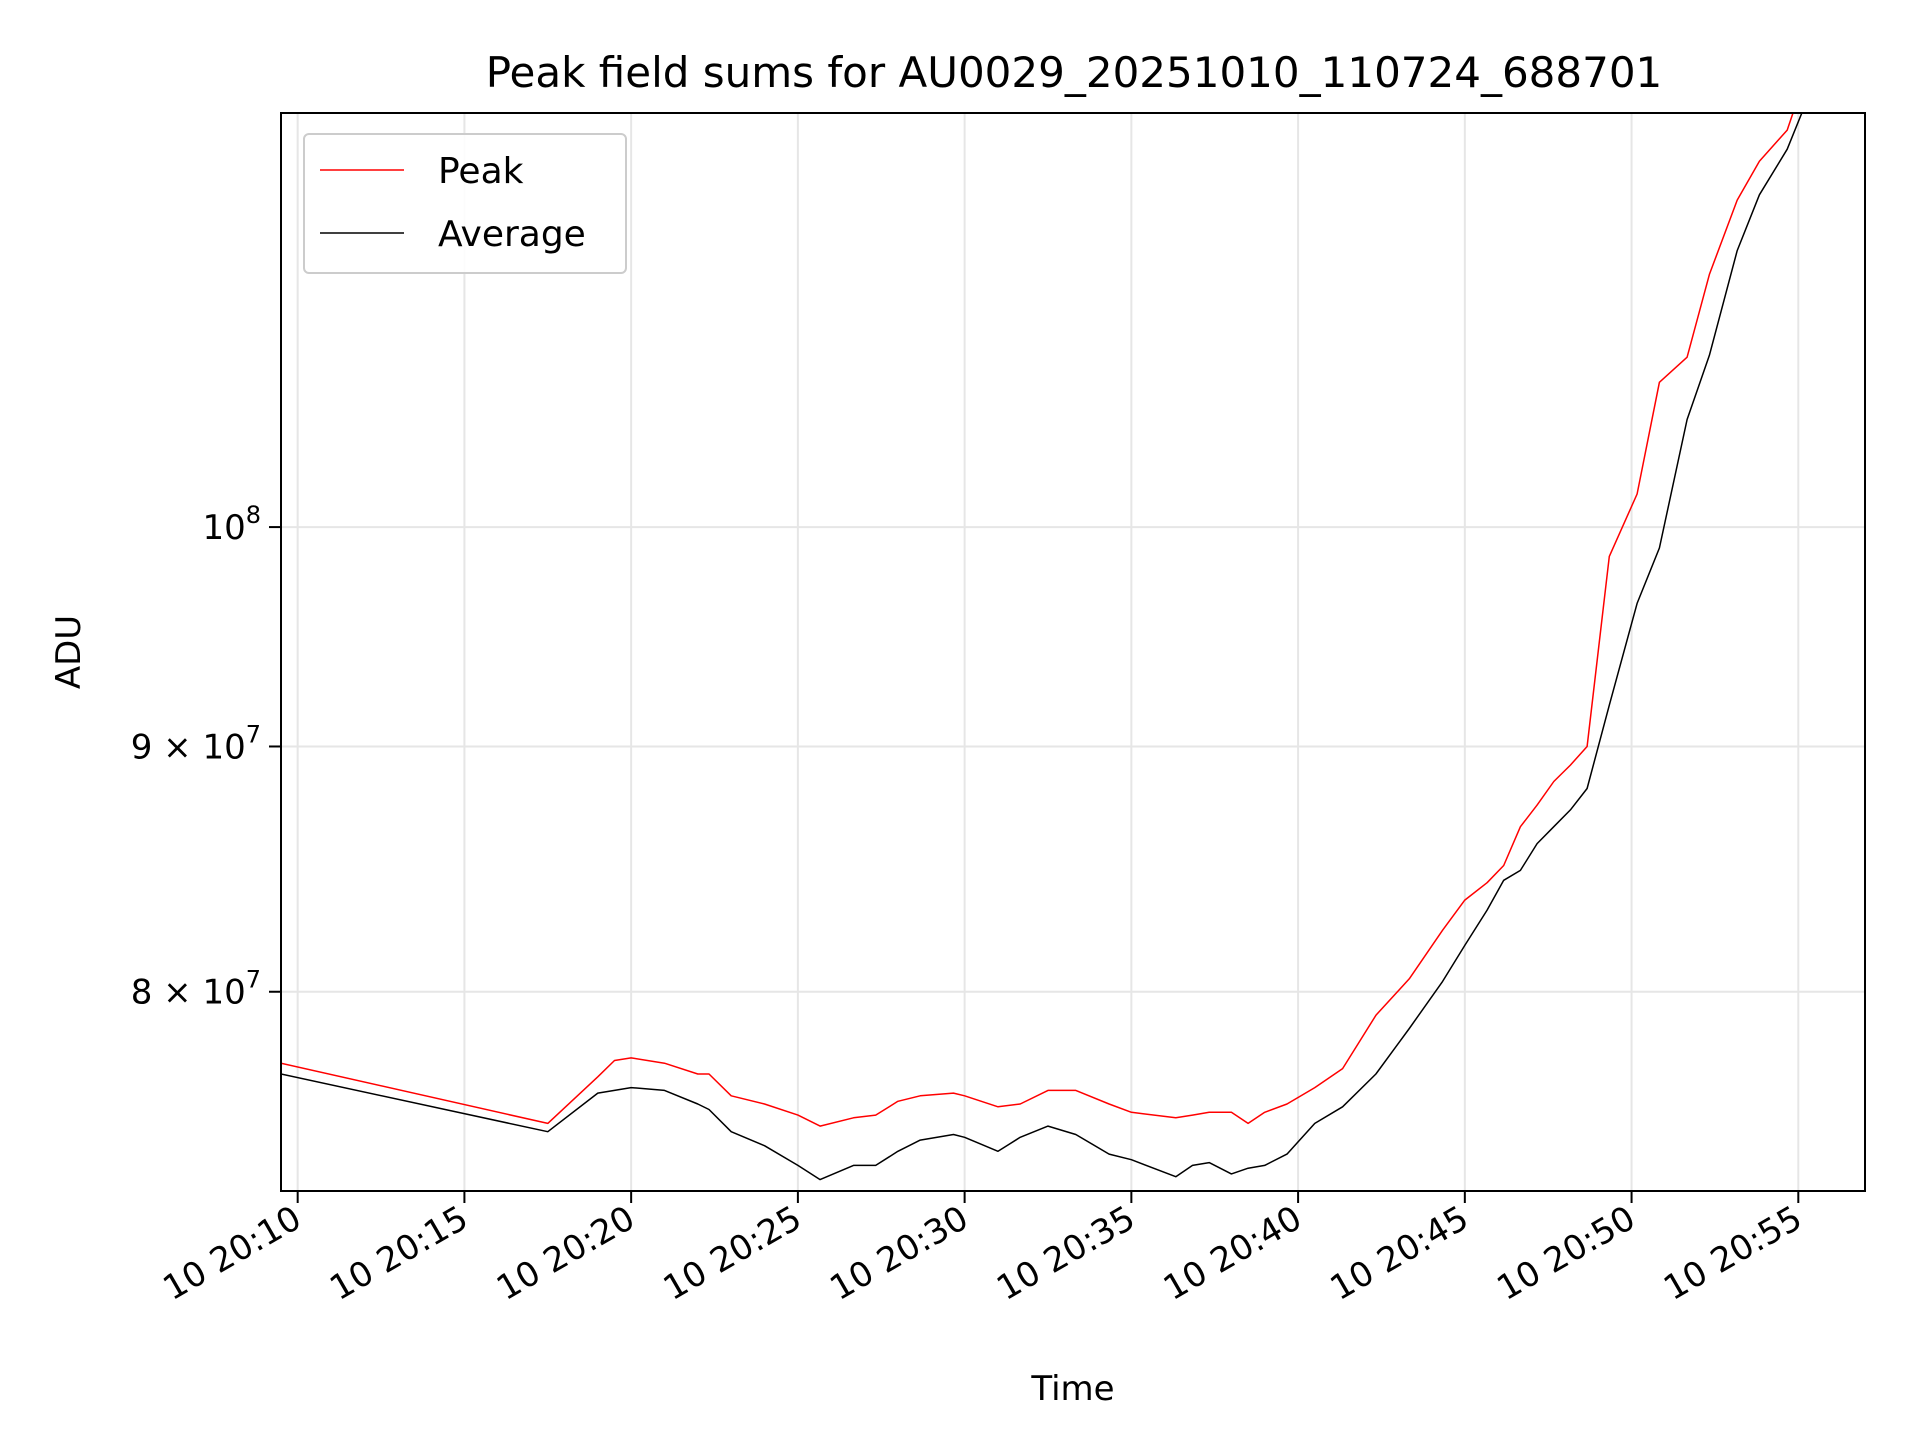 The width and height of the screenshot is (1920, 1440). I want to click on y-tick-label: 108, so click(231, 524).